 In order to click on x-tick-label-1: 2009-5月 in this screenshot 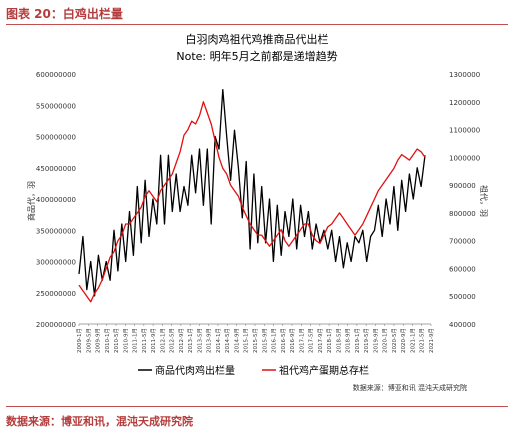, I will do `click(88, 340)`.